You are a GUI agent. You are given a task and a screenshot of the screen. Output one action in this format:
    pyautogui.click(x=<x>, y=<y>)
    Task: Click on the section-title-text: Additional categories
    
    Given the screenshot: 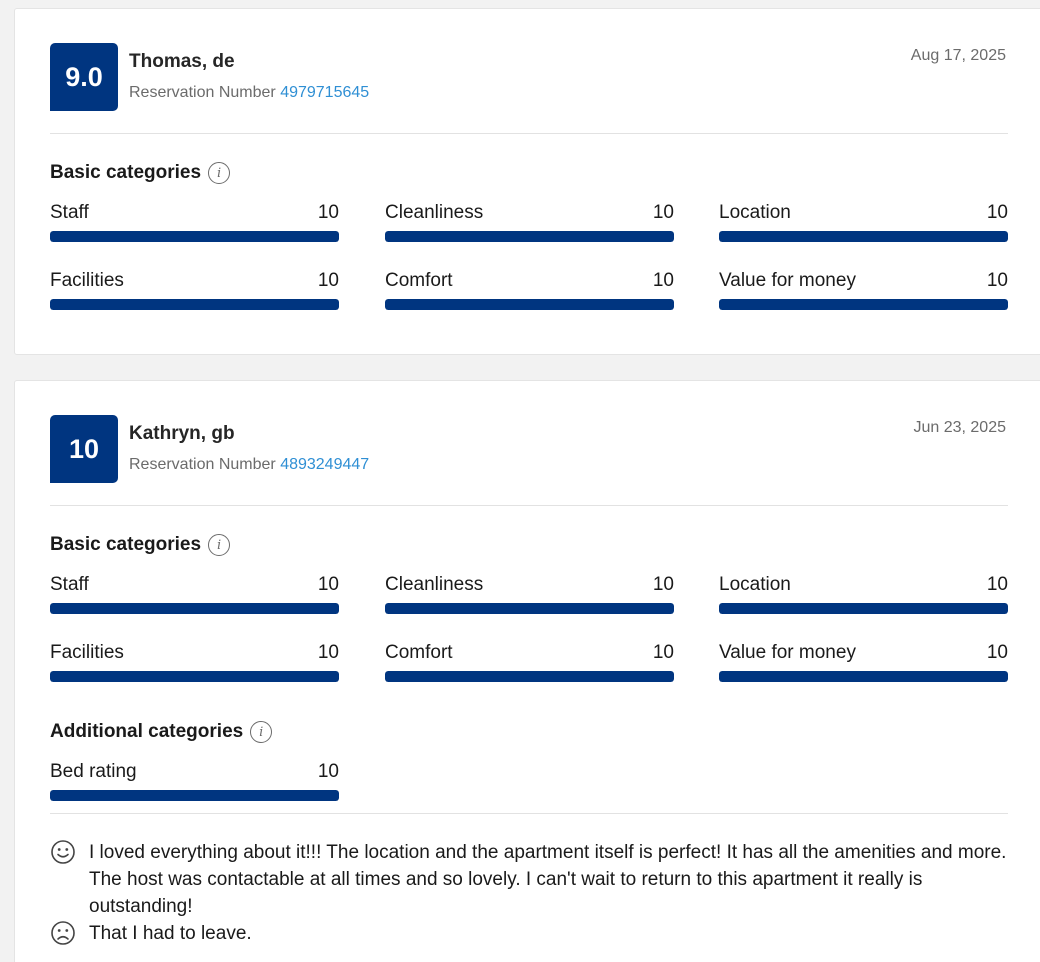 What is the action you would take?
    pyautogui.click(x=147, y=731)
    